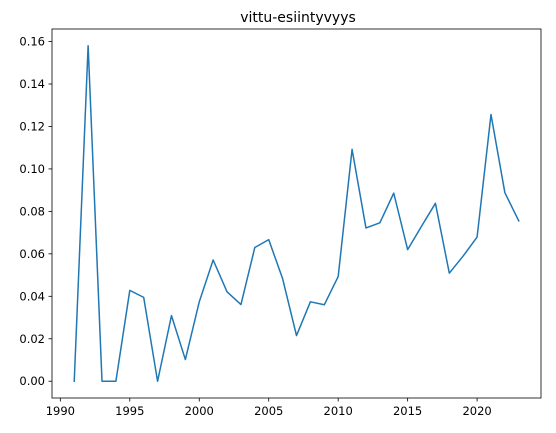  Describe the element at coordinates (32, 296) in the screenshot. I see `y-tick-label: 0.04` at that location.